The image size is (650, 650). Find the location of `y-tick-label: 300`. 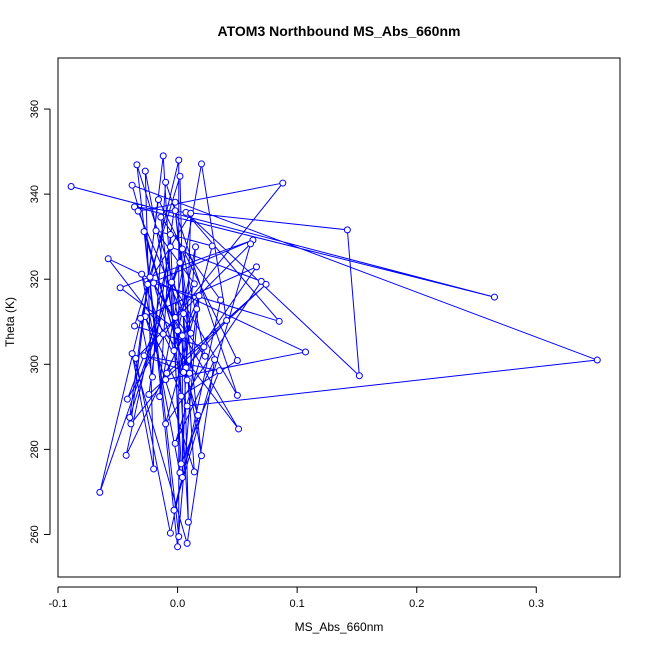

y-tick-label: 300 is located at coordinates (35, 364).